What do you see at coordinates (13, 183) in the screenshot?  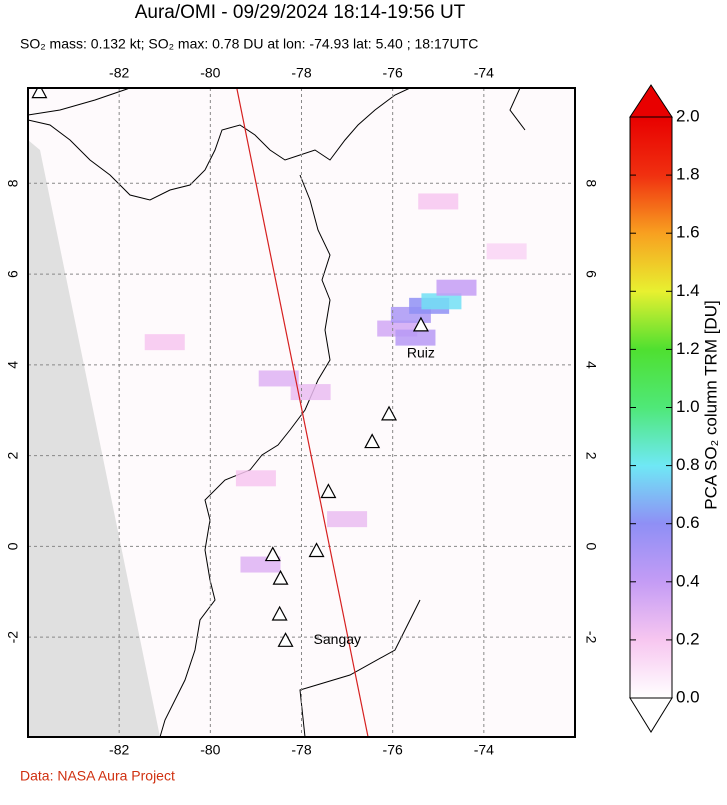 I see `lat-tick-label-left: 8` at bounding box center [13, 183].